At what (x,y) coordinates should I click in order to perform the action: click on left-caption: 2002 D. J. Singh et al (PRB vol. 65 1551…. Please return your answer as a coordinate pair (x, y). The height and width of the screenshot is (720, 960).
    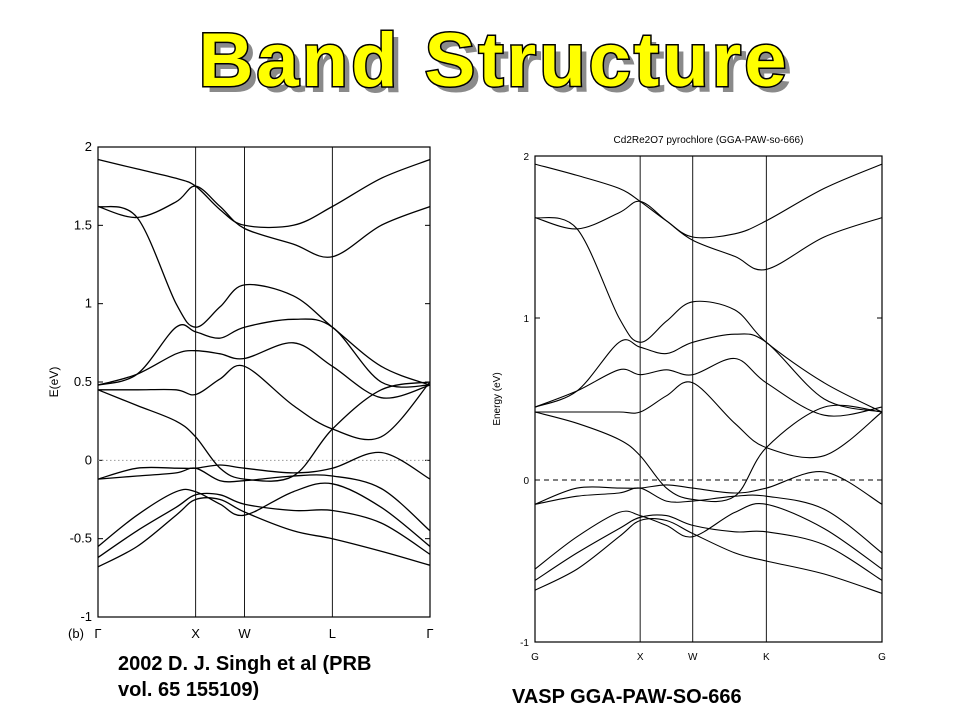
    Looking at the image, I should click on (278, 677).